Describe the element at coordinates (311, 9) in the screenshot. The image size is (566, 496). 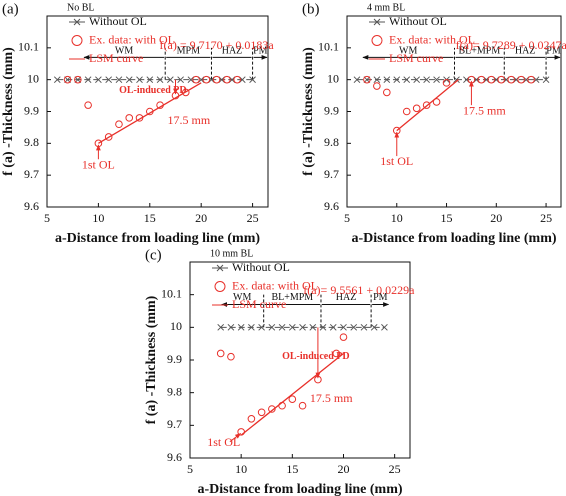
I see `panel-label: (b)` at that location.